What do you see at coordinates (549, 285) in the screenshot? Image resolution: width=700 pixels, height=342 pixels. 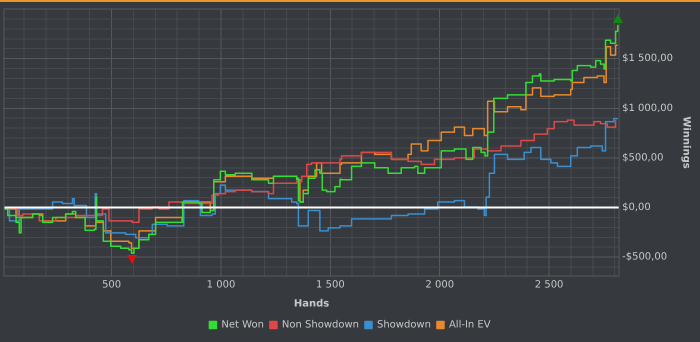 I see `x-tick-label: 2 500` at bounding box center [549, 285].